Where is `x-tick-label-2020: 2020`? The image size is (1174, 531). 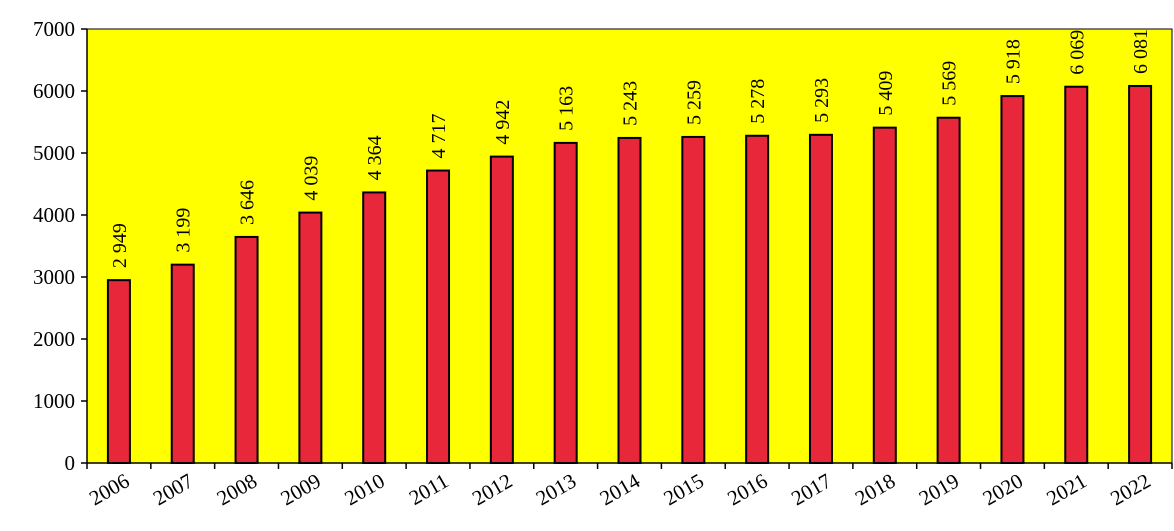
x-tick-label-2020: 2020 is located at coordinates (1003, 490).